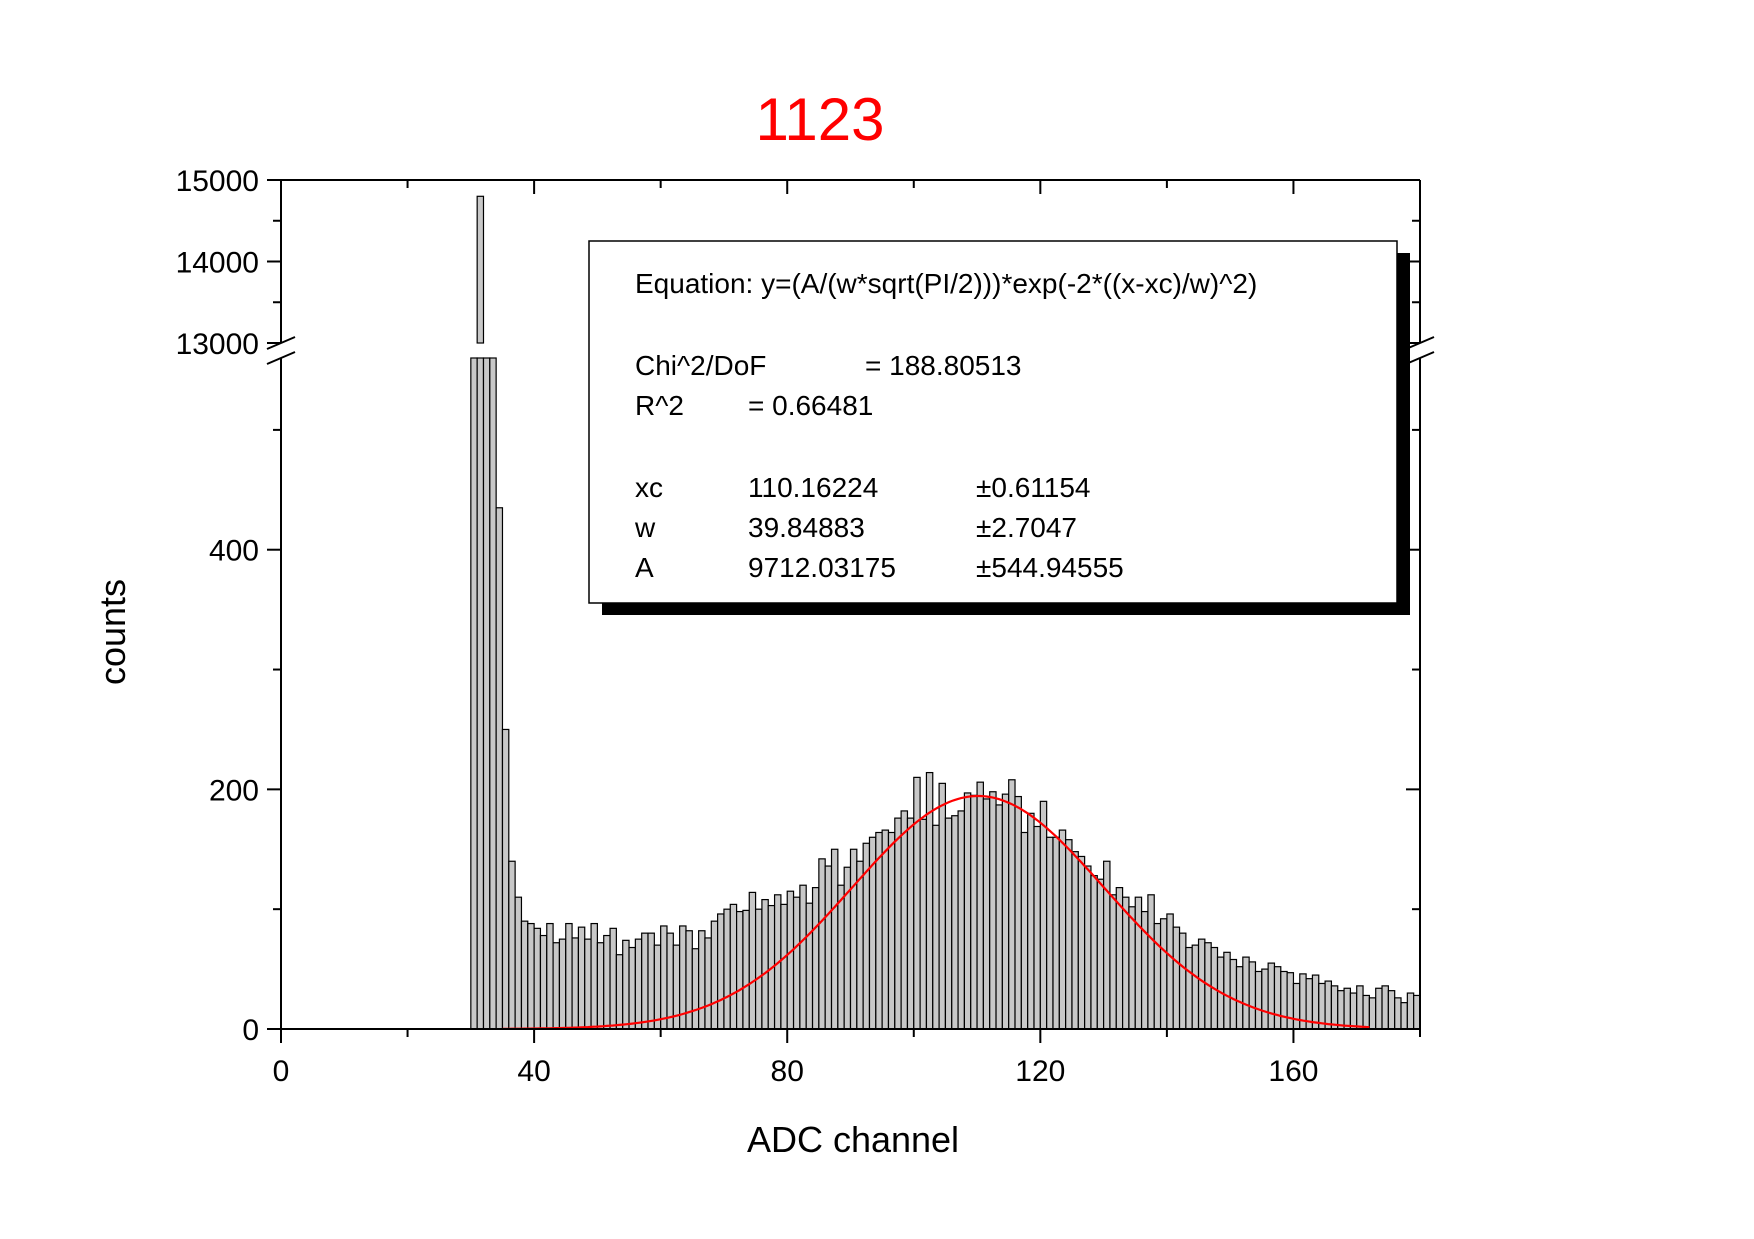 This screenshot has height=1239, width=1754. What do you see at coordinates (281, 1071) in the screenshot?
I see `x-tick-label: 0` at bounding box center [281, 1071].